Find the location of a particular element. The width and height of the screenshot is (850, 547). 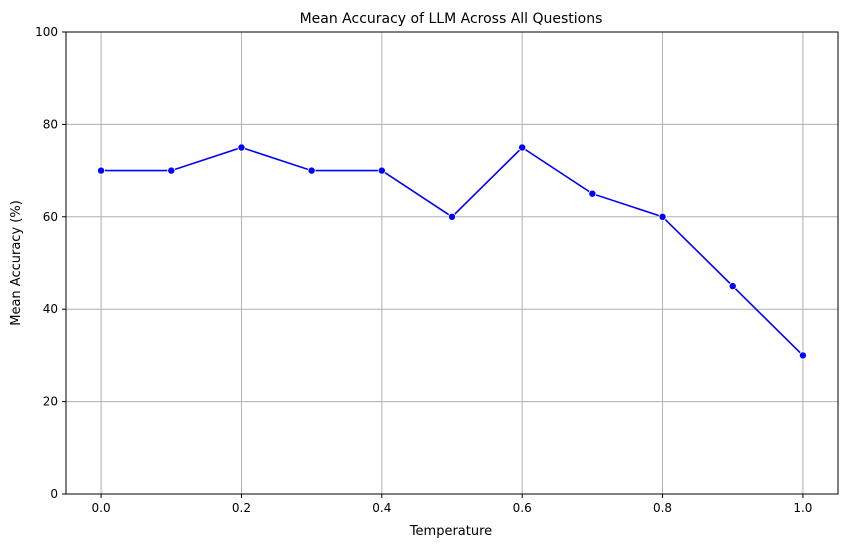

x-tick-label: 1.0 is located at coordinates (802, 508).